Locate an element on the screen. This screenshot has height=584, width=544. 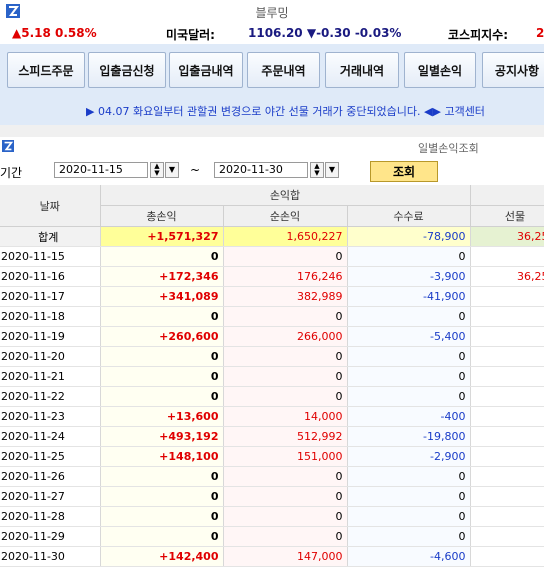
table-row: 2020-11-260000 is located at coordinates (272, 476).